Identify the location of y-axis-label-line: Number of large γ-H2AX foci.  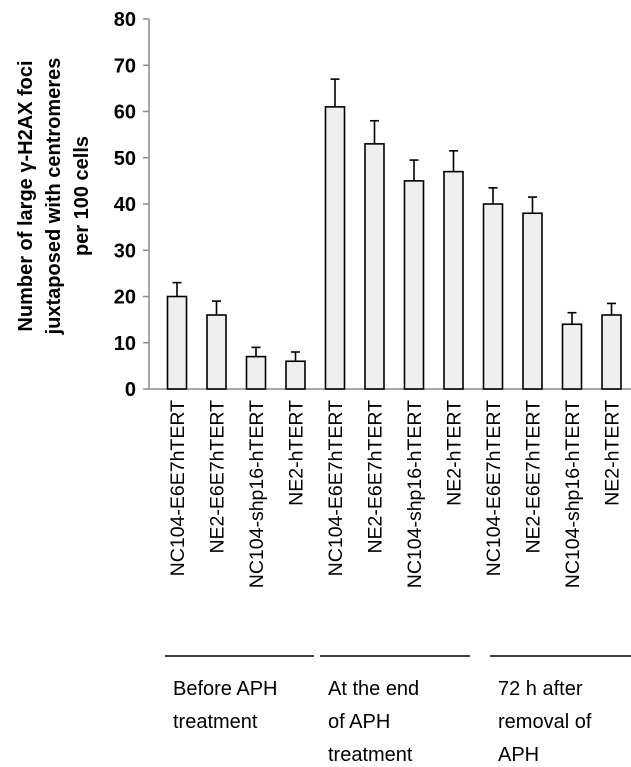
(26, 195).